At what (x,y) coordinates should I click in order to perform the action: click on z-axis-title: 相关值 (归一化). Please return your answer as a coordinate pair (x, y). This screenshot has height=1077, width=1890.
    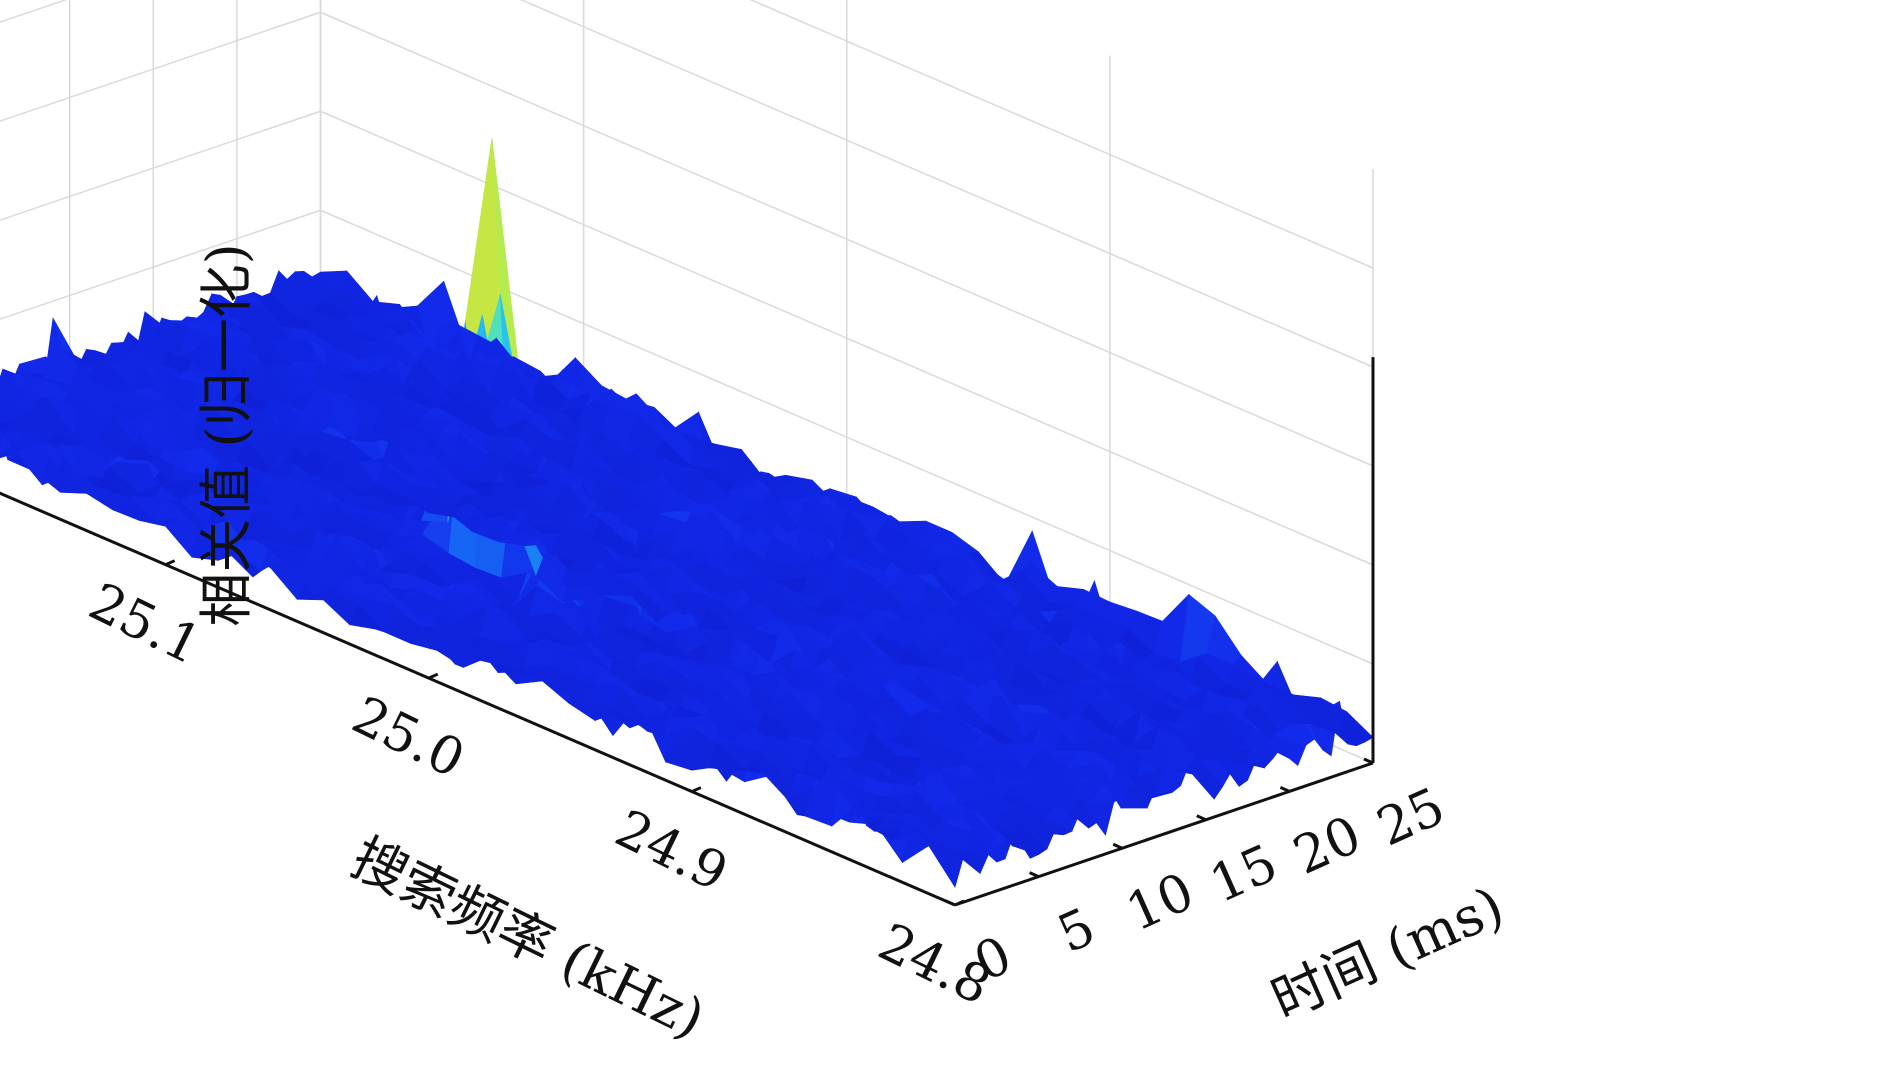
    Looking at the image, I should click on (226, 434).